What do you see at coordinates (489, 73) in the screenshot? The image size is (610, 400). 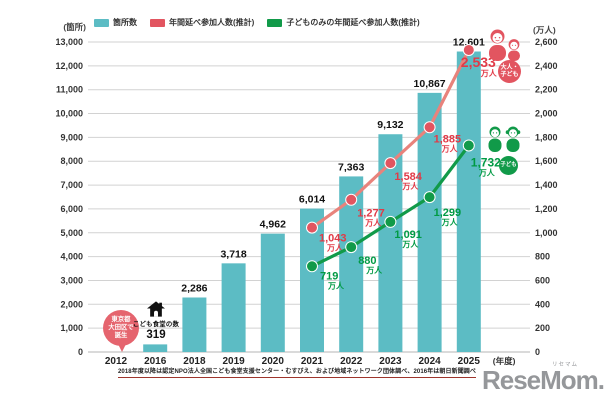 I see `point-unit-2025-series-0: 万人` at bounding box center [489, 73].